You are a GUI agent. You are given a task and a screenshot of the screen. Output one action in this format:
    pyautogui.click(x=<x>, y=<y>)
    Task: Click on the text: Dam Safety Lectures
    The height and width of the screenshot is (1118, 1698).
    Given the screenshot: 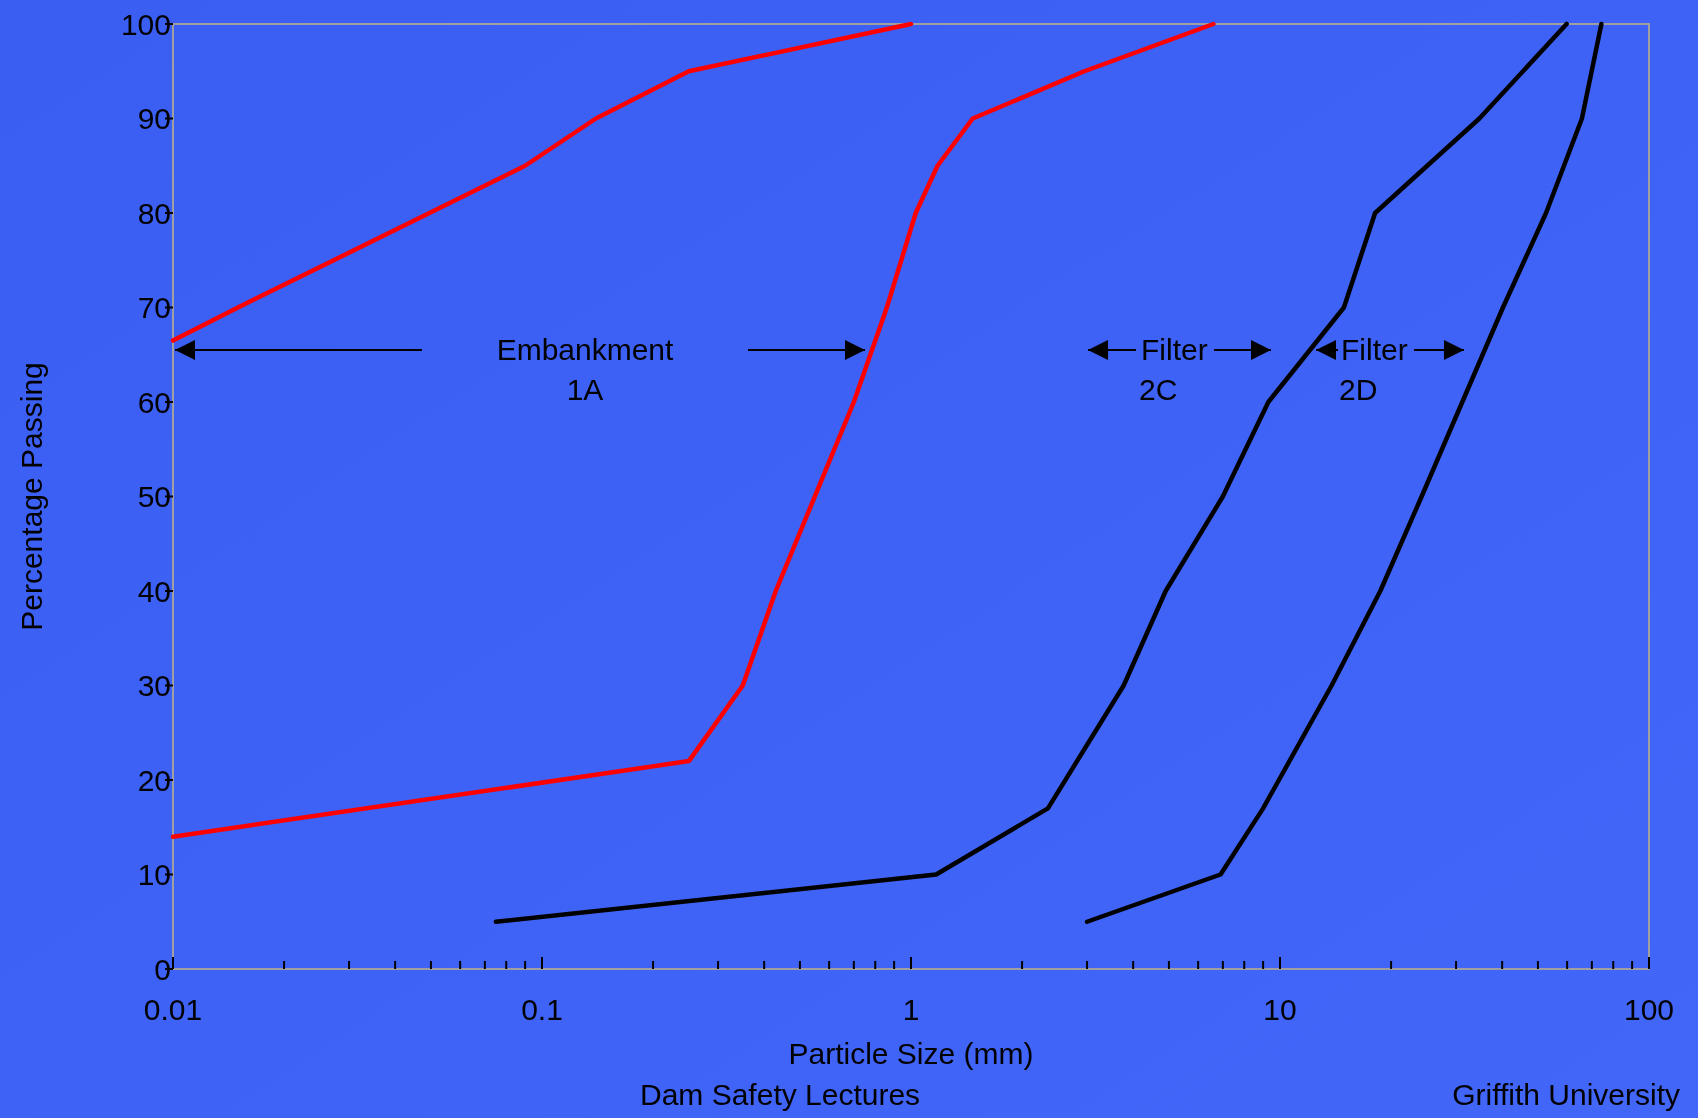 What is the action you would take?
    pyautogui.click(x=780, y=1094)
    